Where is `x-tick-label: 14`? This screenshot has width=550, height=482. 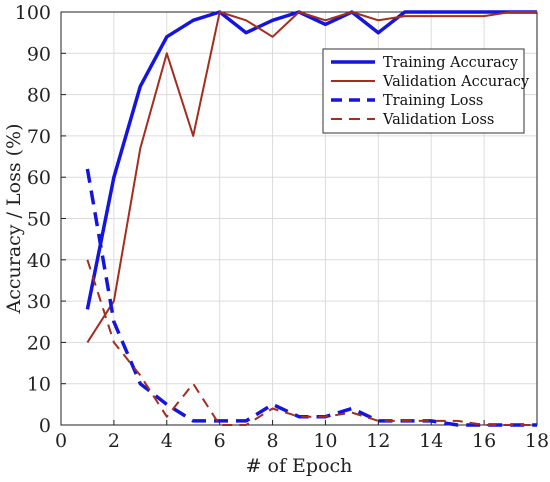
x-tick-label: 14 is located at coordinates (431, 441).